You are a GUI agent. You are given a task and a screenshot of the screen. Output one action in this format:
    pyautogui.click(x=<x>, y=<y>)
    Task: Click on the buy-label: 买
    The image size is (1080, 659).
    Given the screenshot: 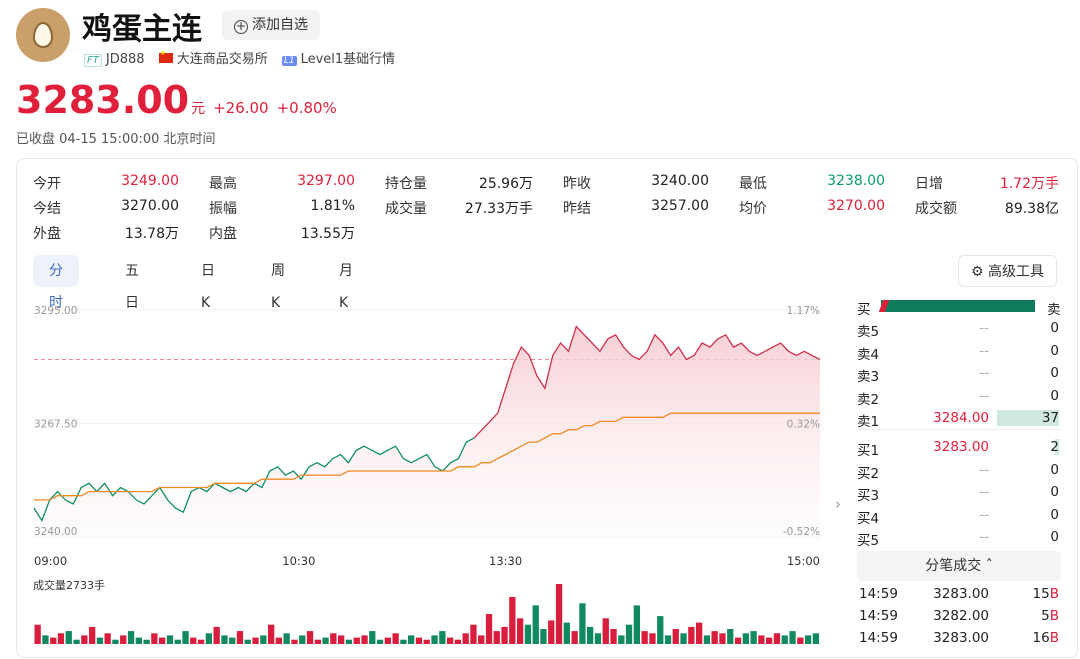 What is the action you would take?
    pyautogui.click(x=864, y=310)
    